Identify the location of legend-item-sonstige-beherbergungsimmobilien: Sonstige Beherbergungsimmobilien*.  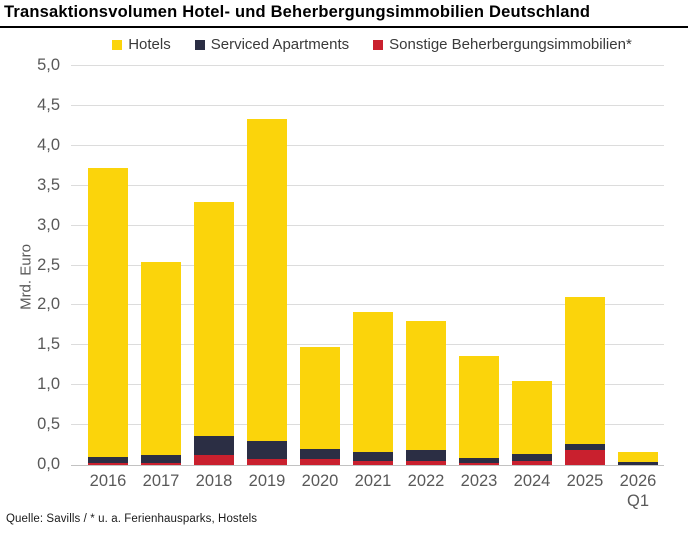
(502, 44).